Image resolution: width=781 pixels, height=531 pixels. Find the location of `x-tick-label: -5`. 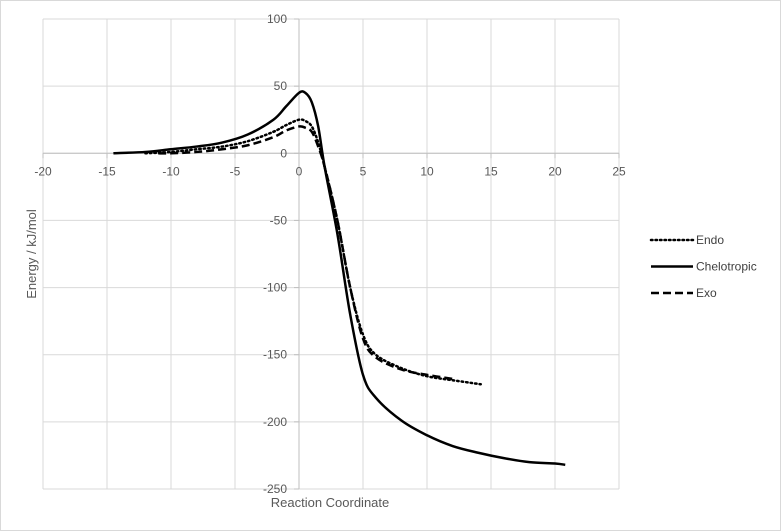

x-tick-label: -5 is located at coordinates (235, 171).